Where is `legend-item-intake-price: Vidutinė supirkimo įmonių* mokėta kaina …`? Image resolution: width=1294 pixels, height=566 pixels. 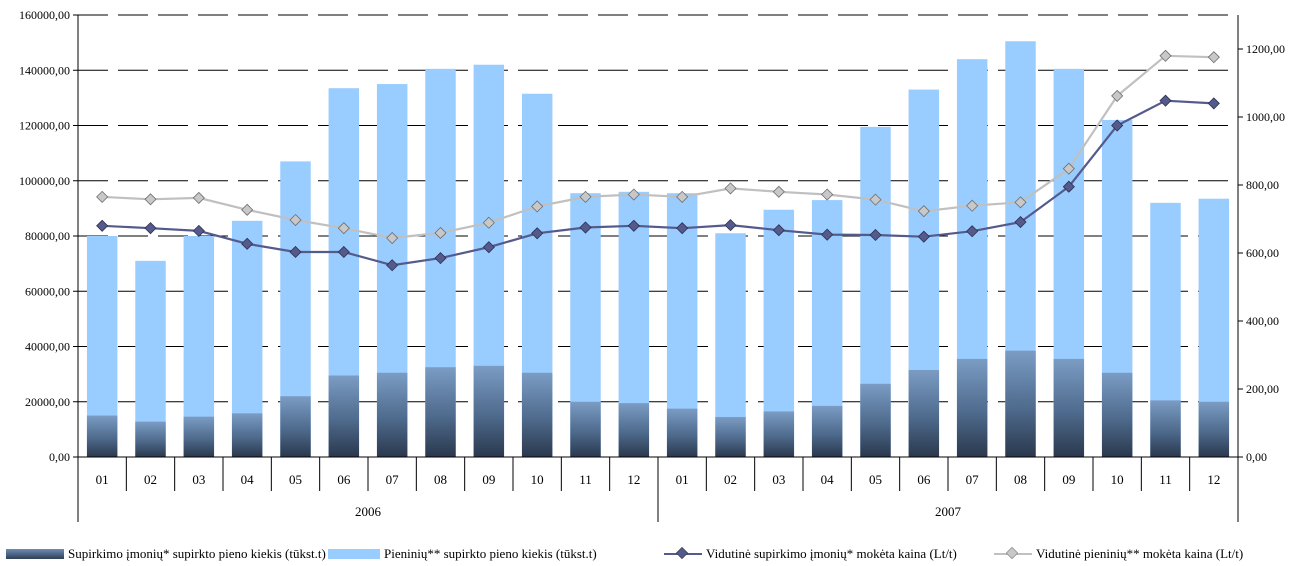
legend-item-intake-price: Vidutinė supirkimo įmonių* mokėta kaina … is located at coordinates (810, 554).